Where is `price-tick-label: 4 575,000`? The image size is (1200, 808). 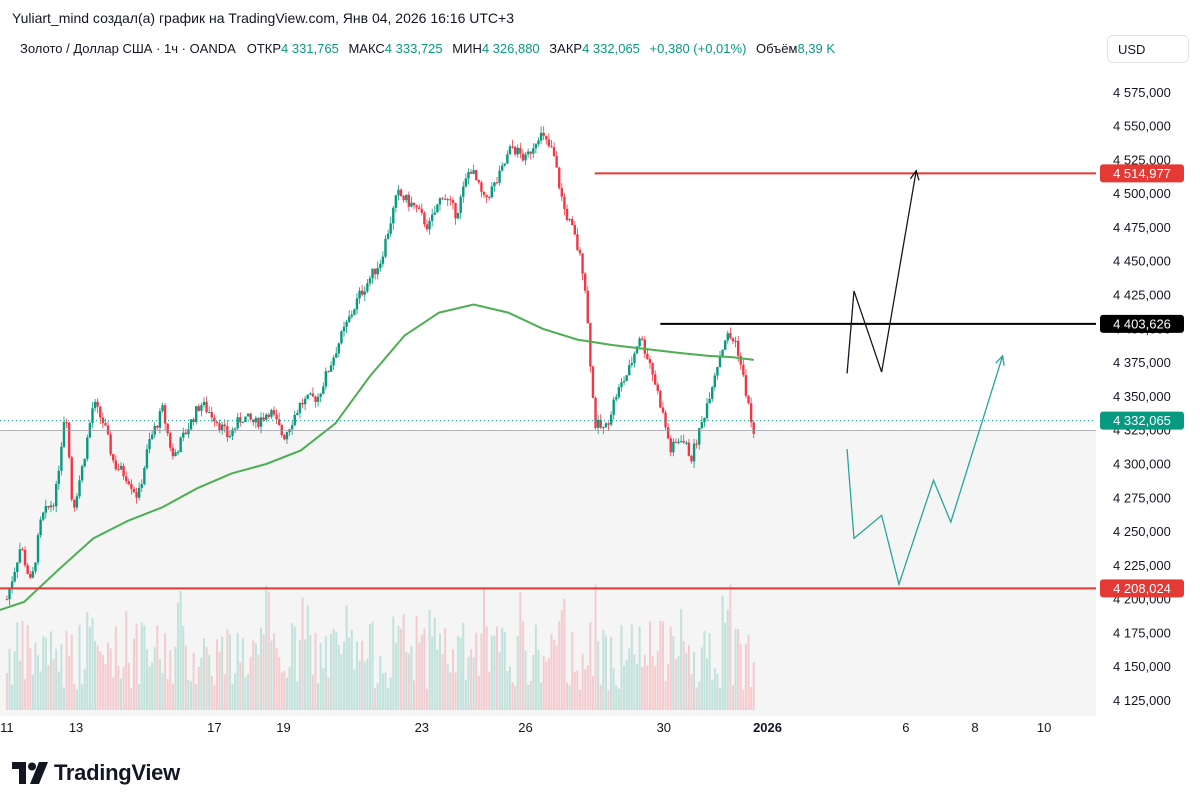
price-tick-label: 4 575,000 is located at coordinates (1142, 92).